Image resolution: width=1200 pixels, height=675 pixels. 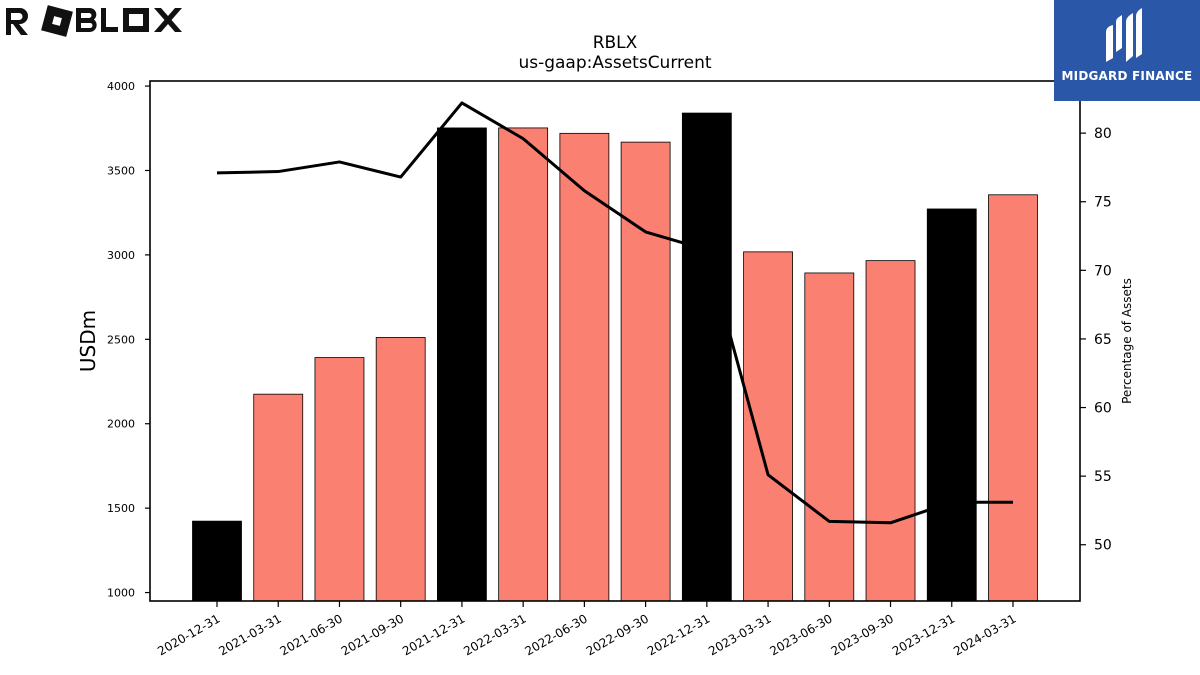 I want to click on x-tick-label: 2021-03-31, so click(x=249, y=634).